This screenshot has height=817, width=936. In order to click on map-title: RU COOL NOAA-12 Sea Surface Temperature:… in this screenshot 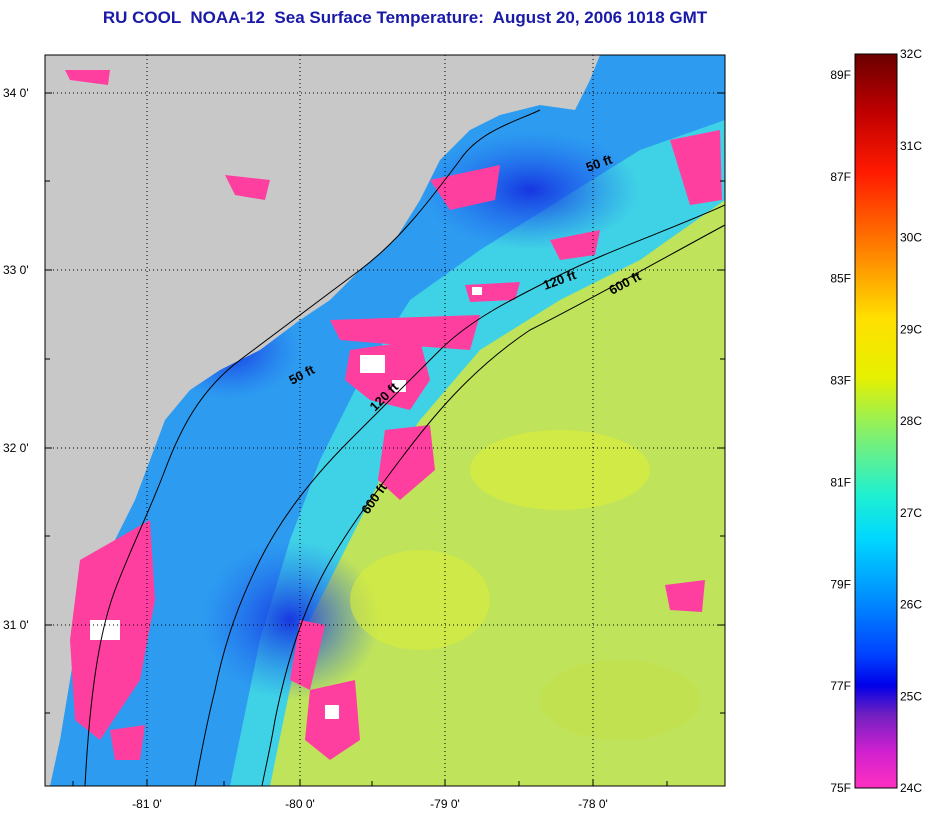, I will do `click(405, 17)`.